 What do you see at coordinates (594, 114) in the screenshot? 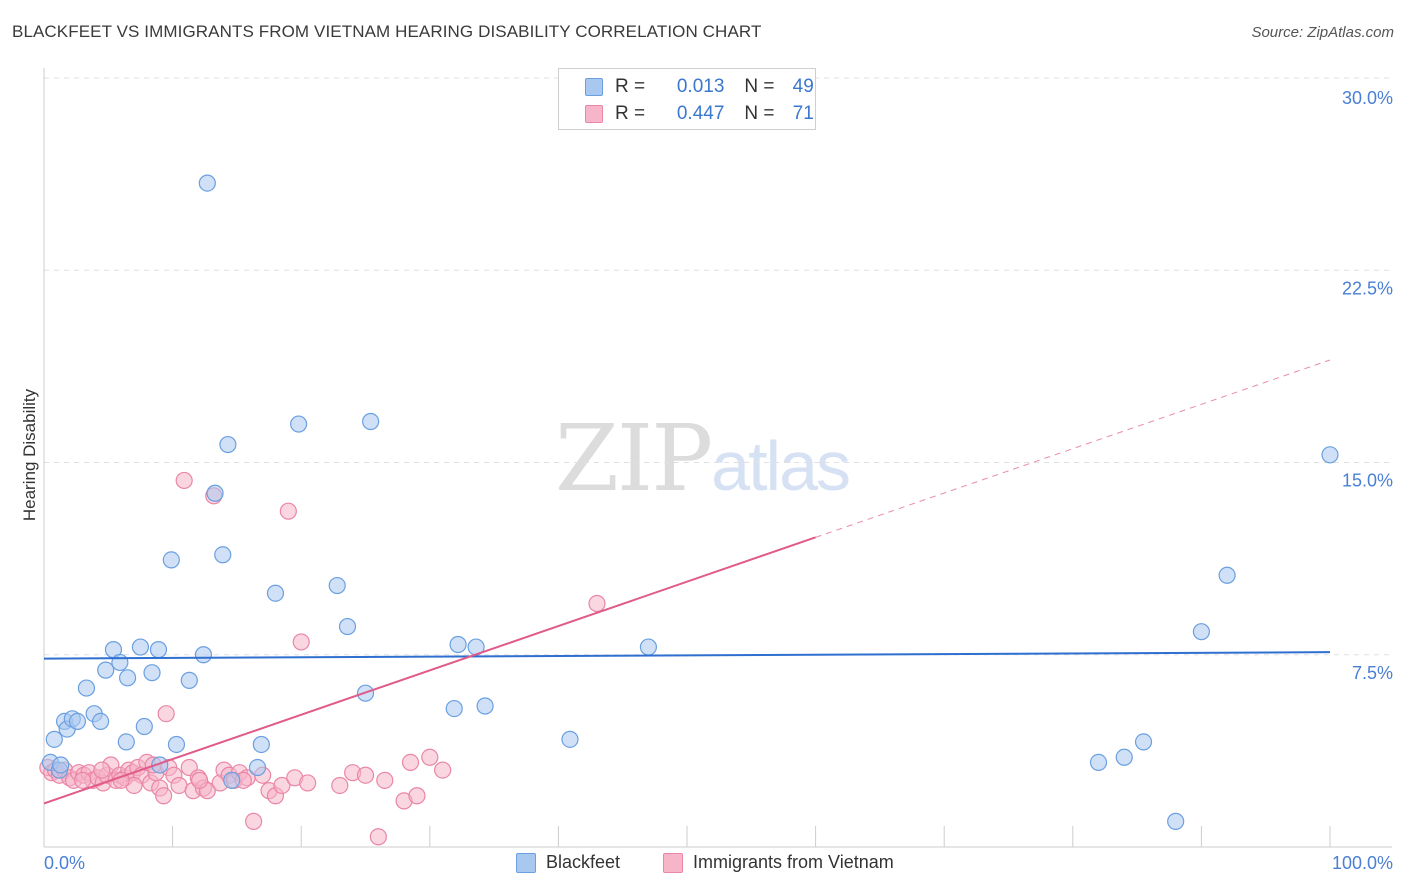
I see `vietnam-swatch` at bounding box center [594, 114].